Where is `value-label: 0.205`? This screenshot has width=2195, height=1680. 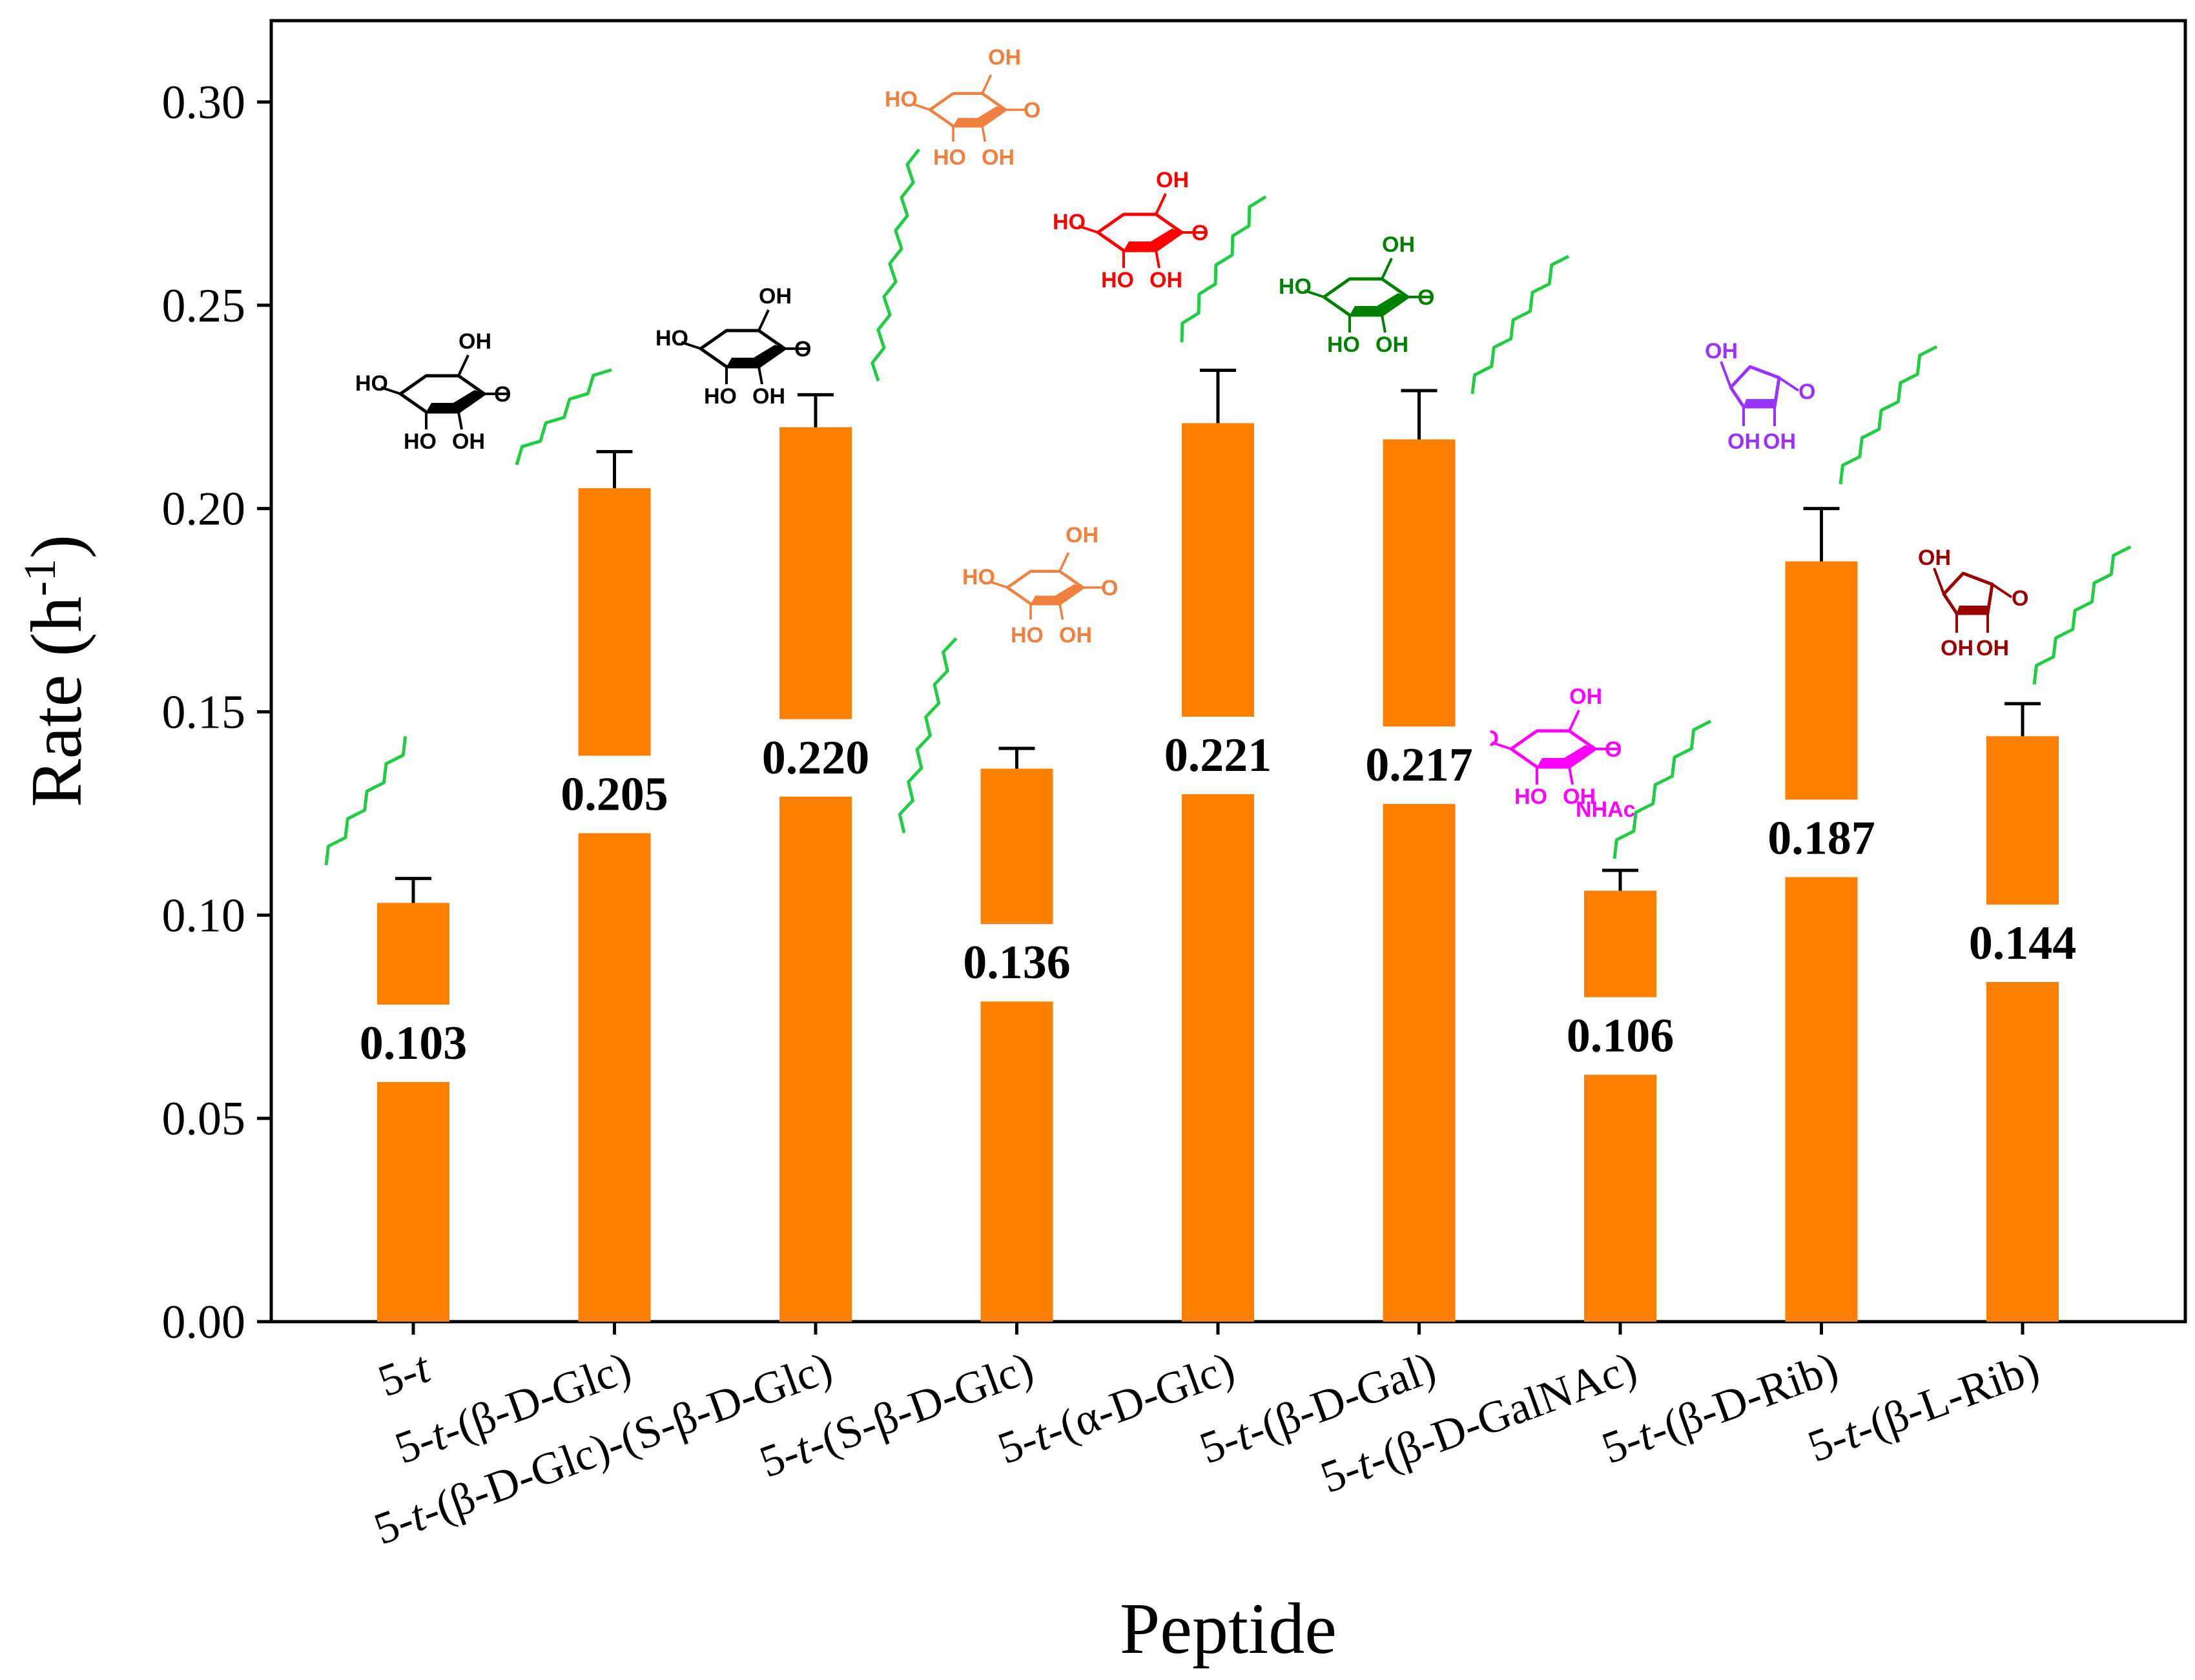
value-label: 0.205 is located at coordinates (614, 794).